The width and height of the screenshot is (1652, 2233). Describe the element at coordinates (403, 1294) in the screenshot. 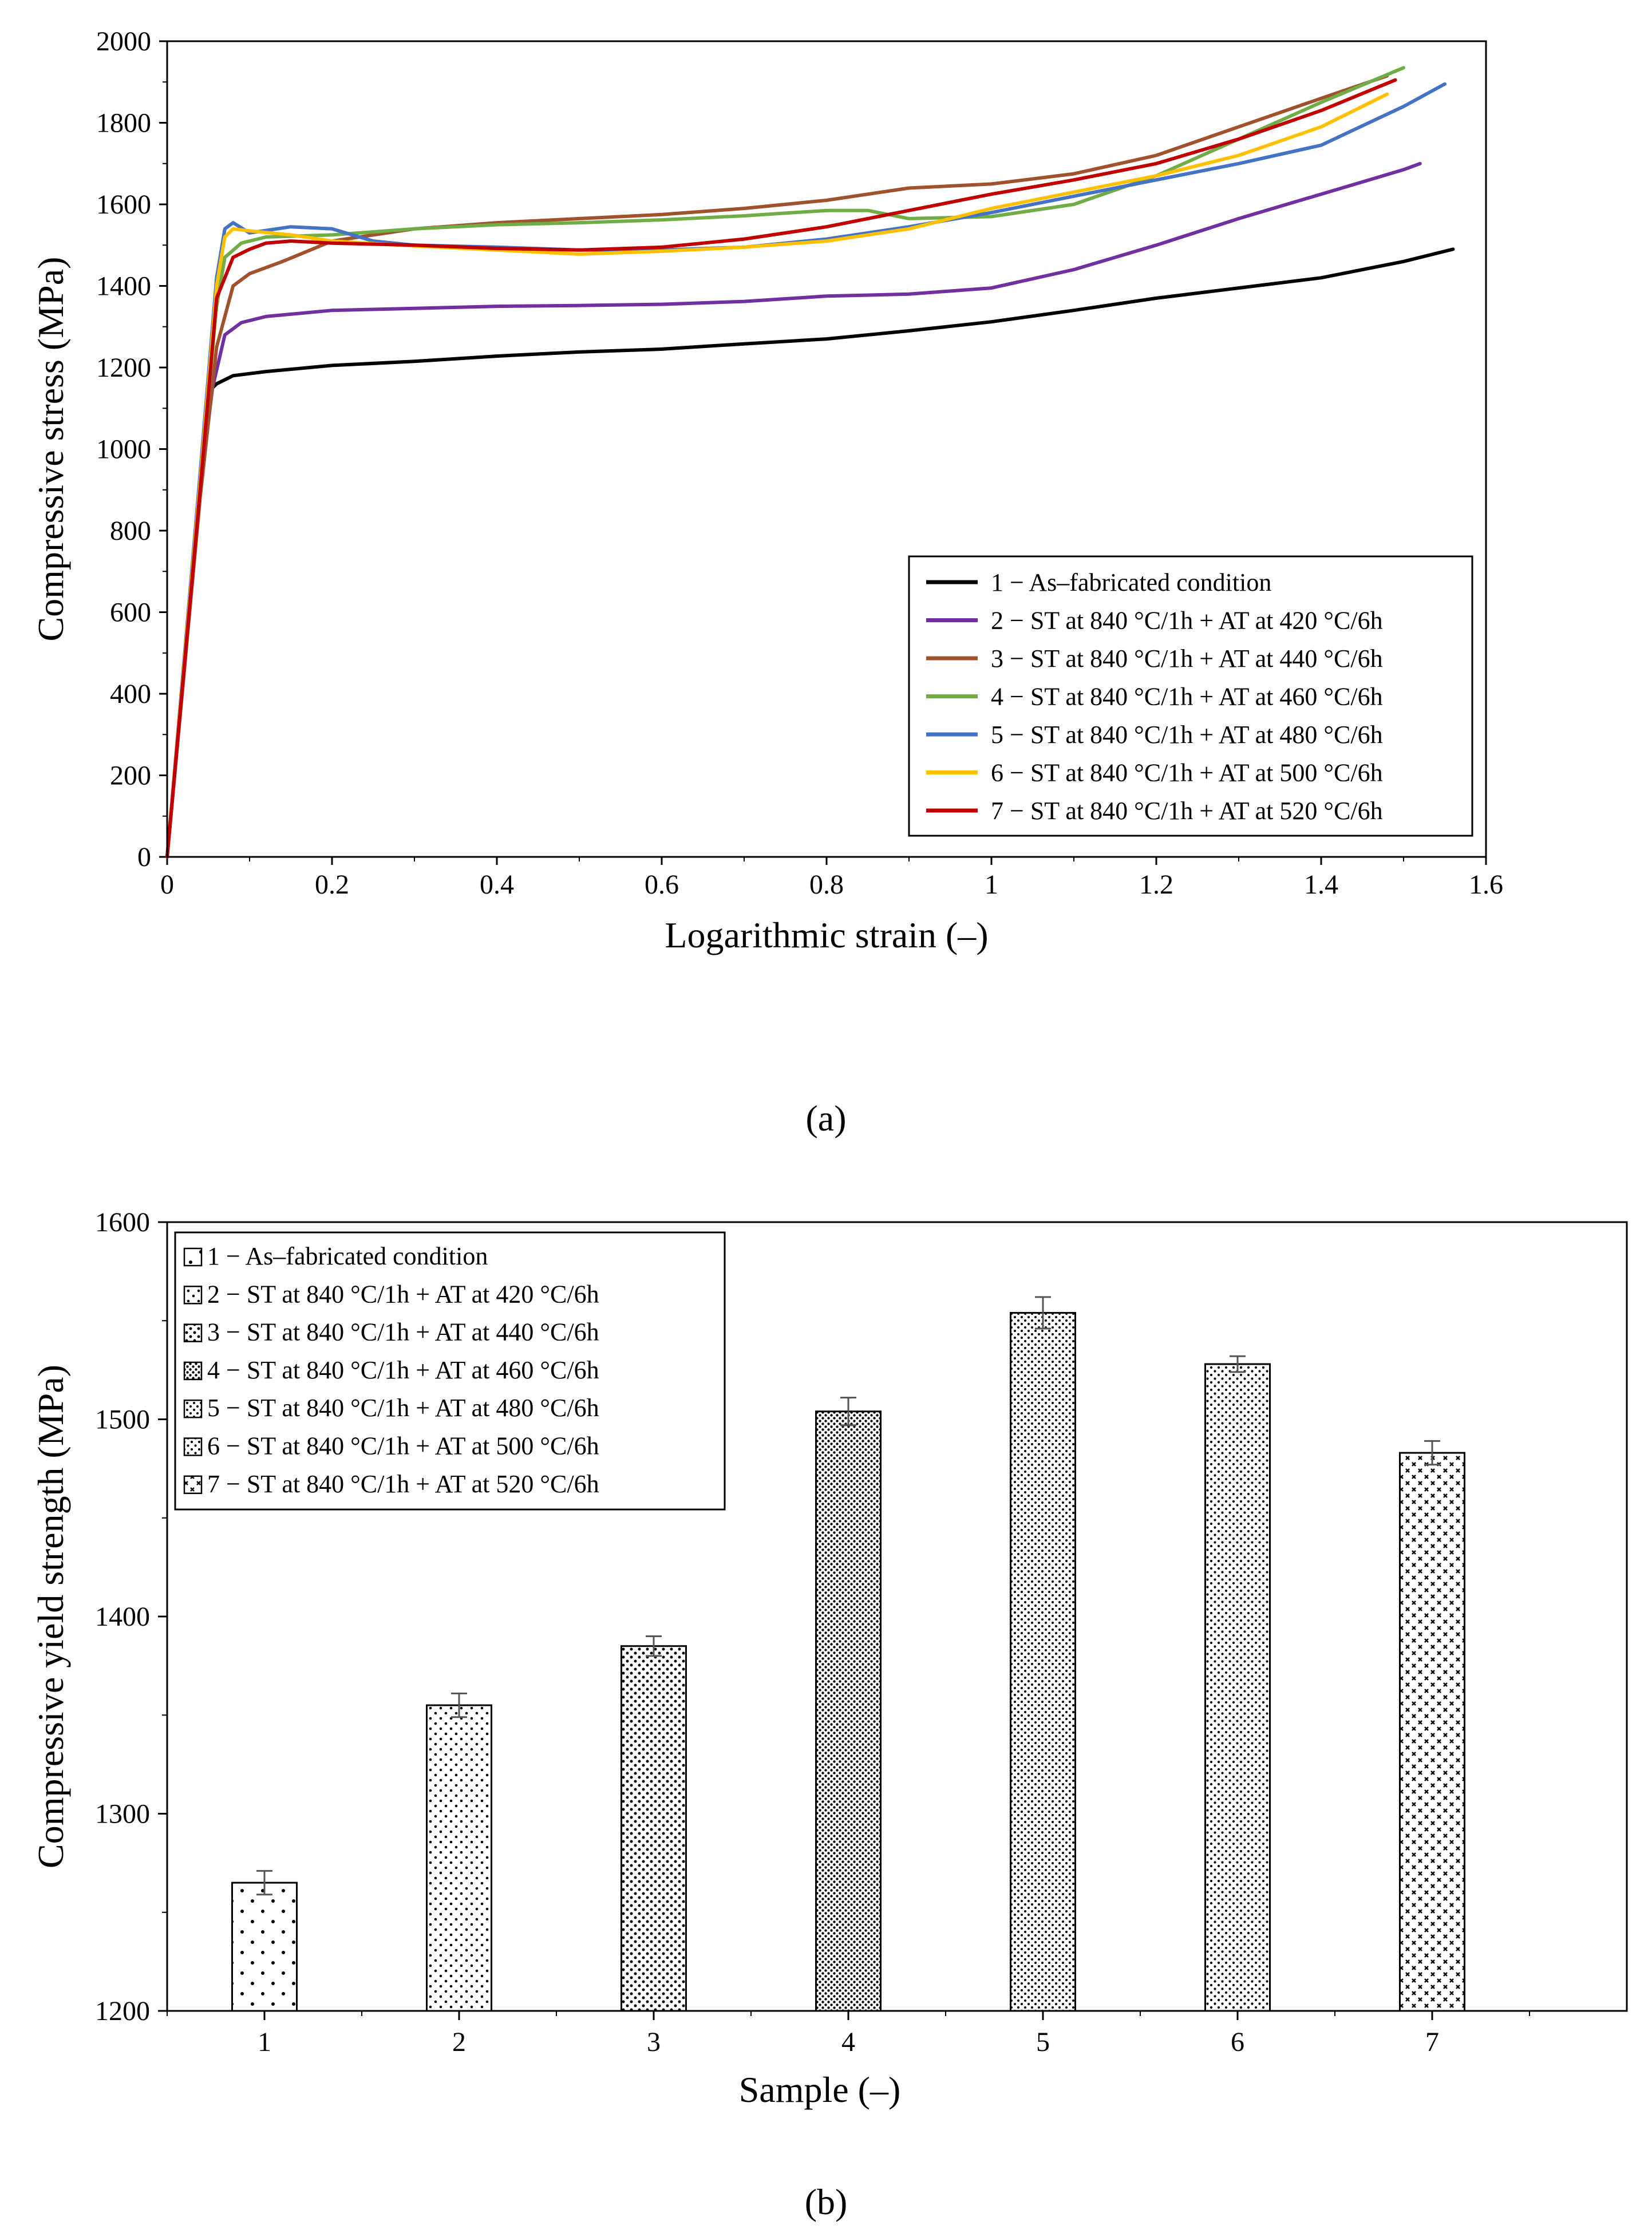

I see `chart-b-legend-label-2: 2 − ST at 840 °C/1h + AT at 420 °C/6h` at that location.